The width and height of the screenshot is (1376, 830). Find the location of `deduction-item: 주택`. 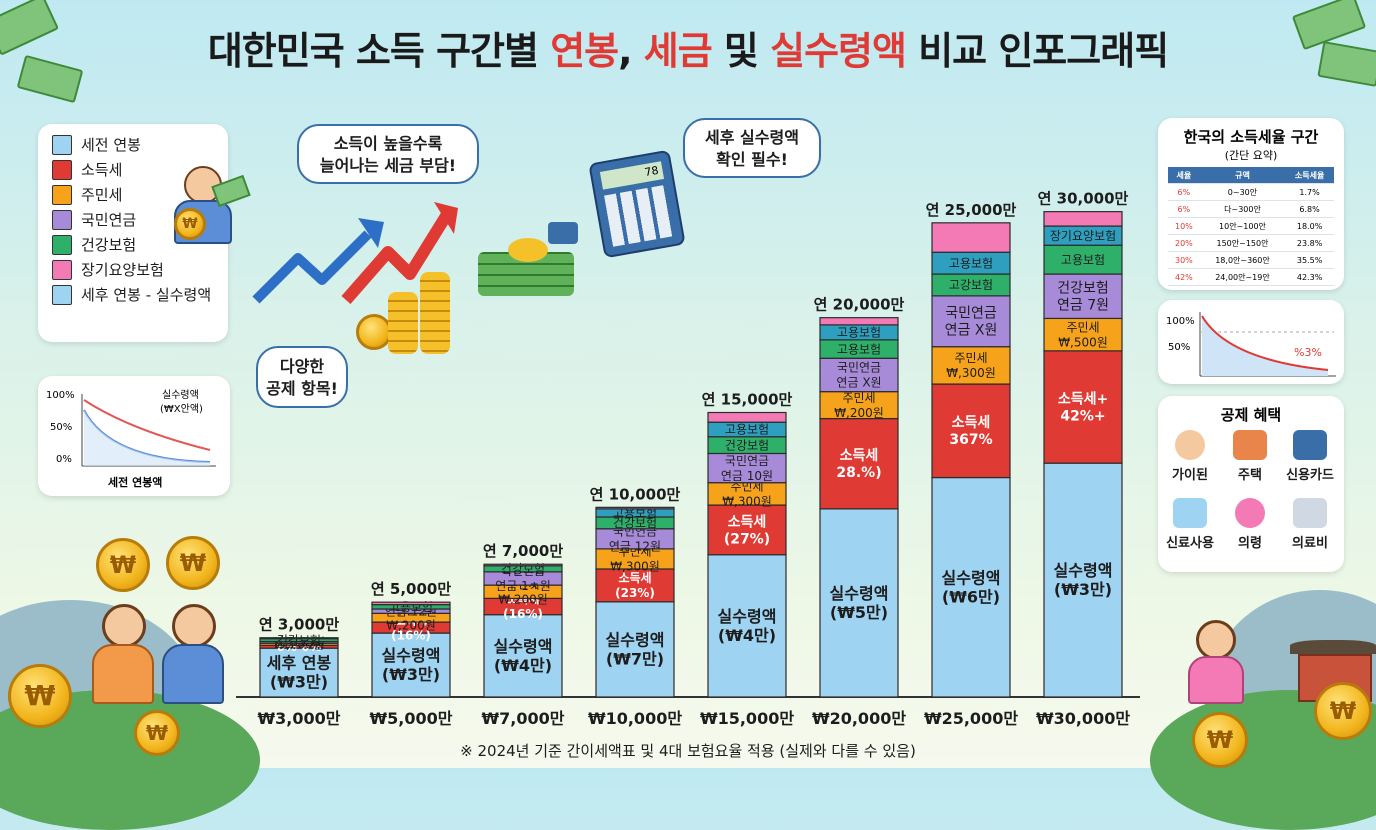

deduction-item: 주택 is located at coordinates (1250, 456).